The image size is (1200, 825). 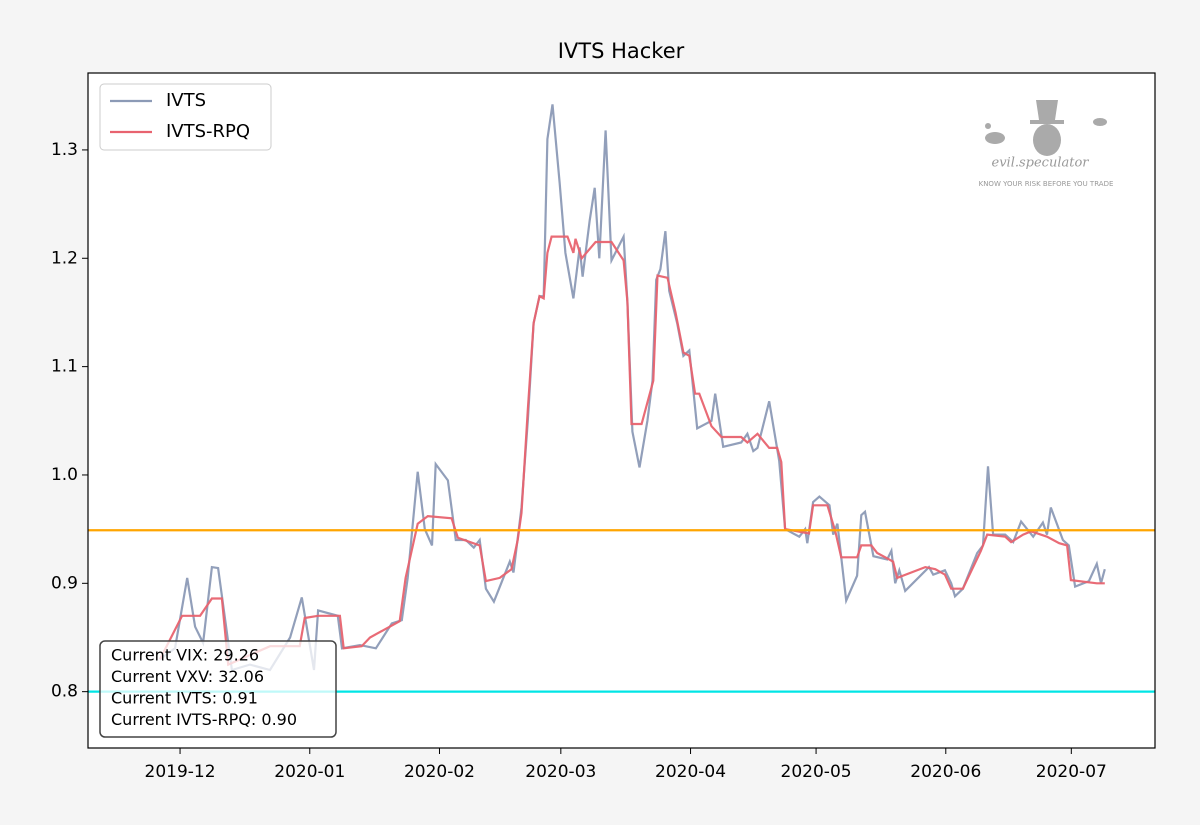 What do you see at coordinates (186, 100) in the screenshot?
I see `legend-label: IVTS` at bounding box center [186, 100].